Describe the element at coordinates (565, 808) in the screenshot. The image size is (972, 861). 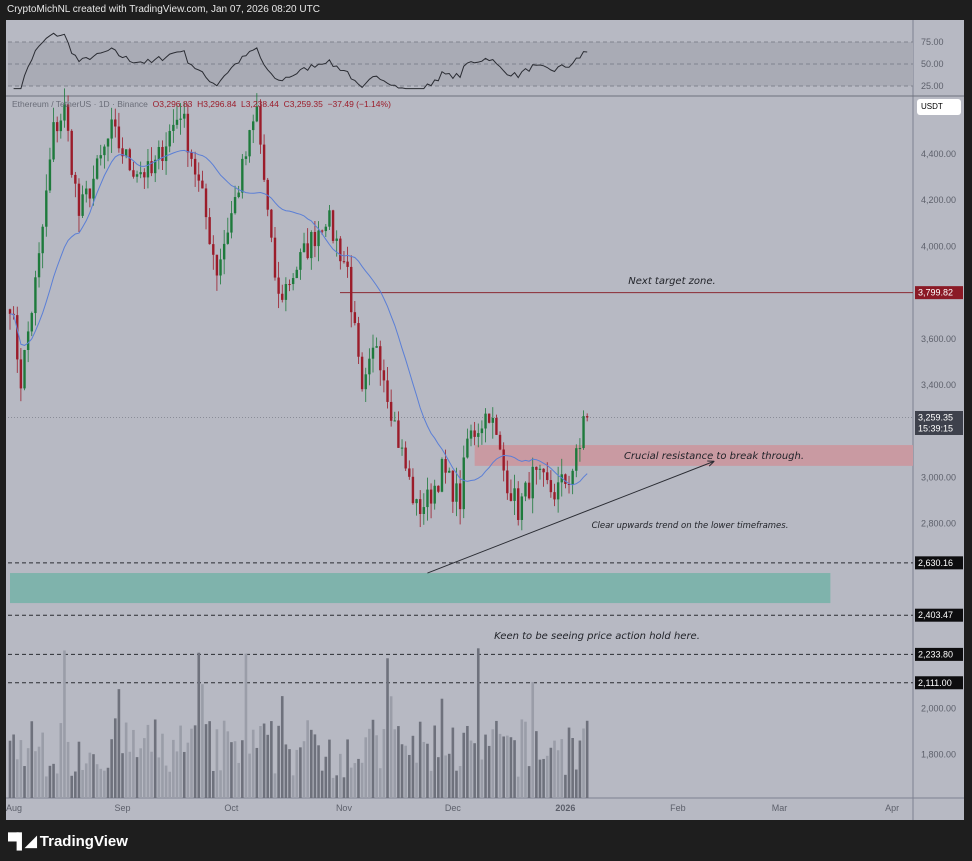
I see `time-tick-label: 2026` at that location.